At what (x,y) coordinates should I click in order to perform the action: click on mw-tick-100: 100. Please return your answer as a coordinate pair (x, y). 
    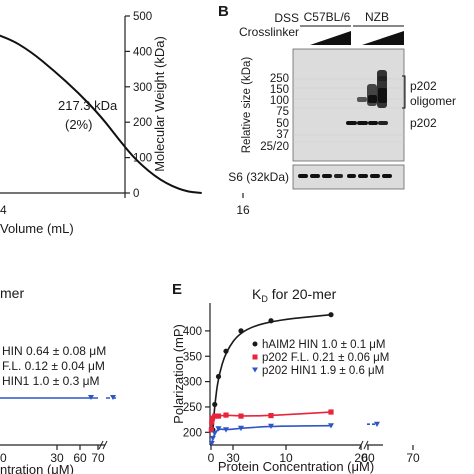
    Looking at the image, I should click on (279, 101).